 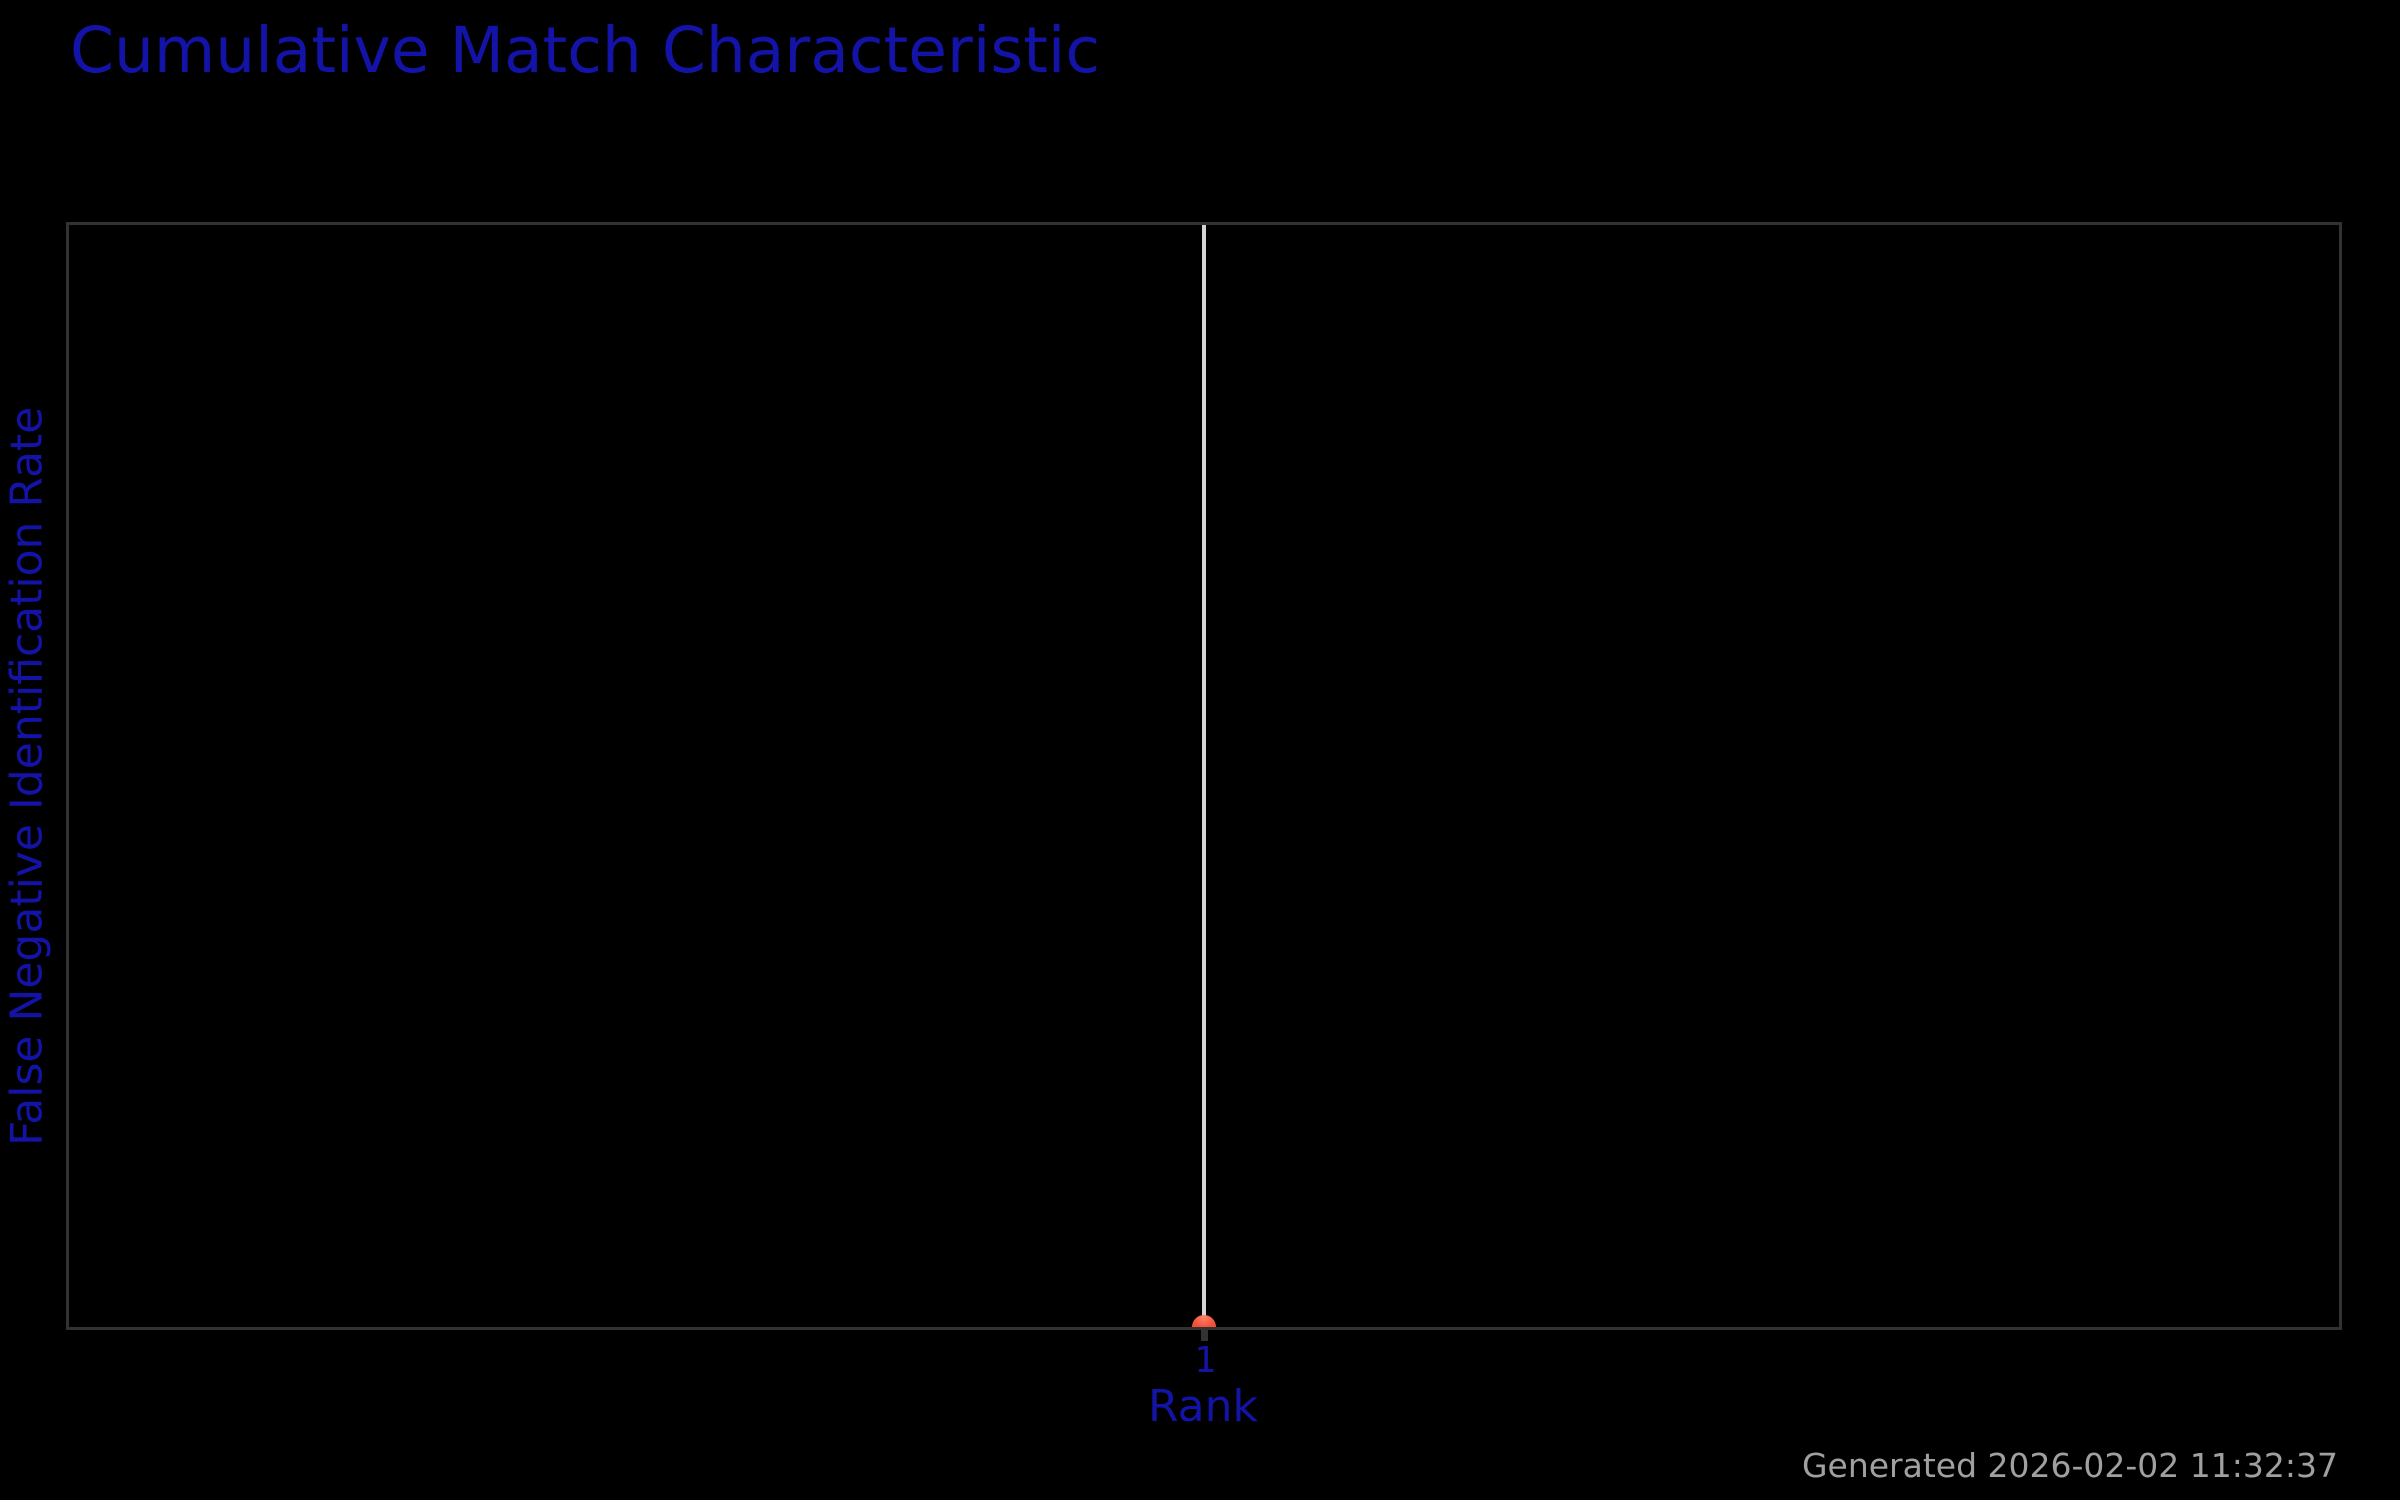 What do you see at coordinates (27, 776) in the screenshot?
I see `y-axis-label: False Negative Identification Rate` at bounding box center [27, 776].